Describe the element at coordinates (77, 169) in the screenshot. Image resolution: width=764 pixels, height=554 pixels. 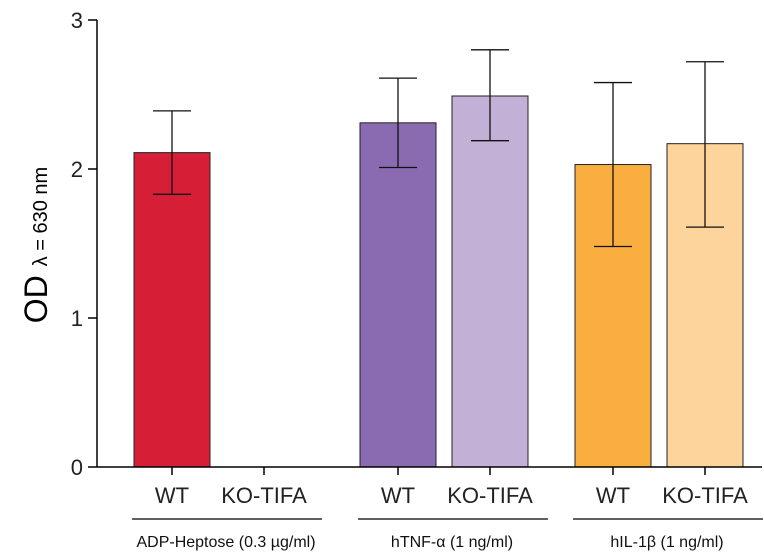
I see `y-tick-label: 2` at that location.